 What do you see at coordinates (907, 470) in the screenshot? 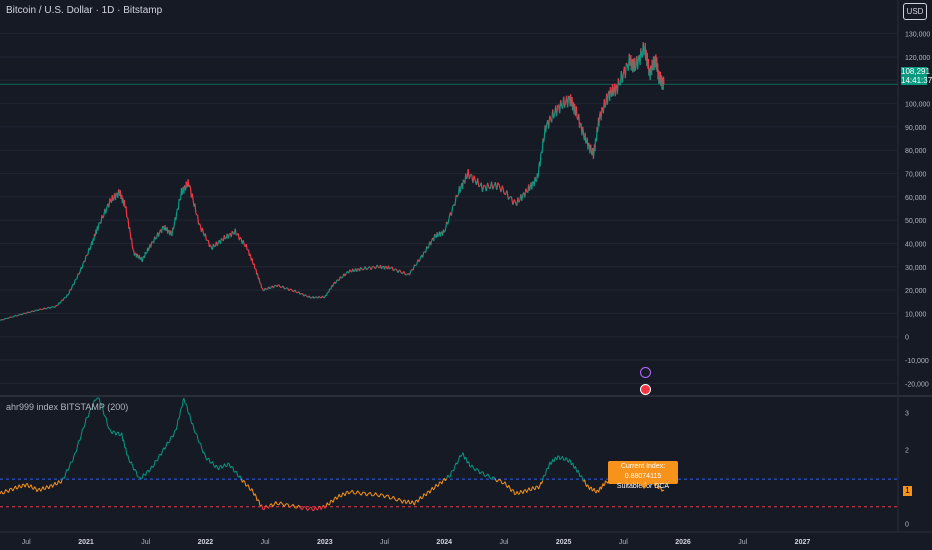
I see `indicator-axis: 3 2 0` at bounding box center [907, 470].